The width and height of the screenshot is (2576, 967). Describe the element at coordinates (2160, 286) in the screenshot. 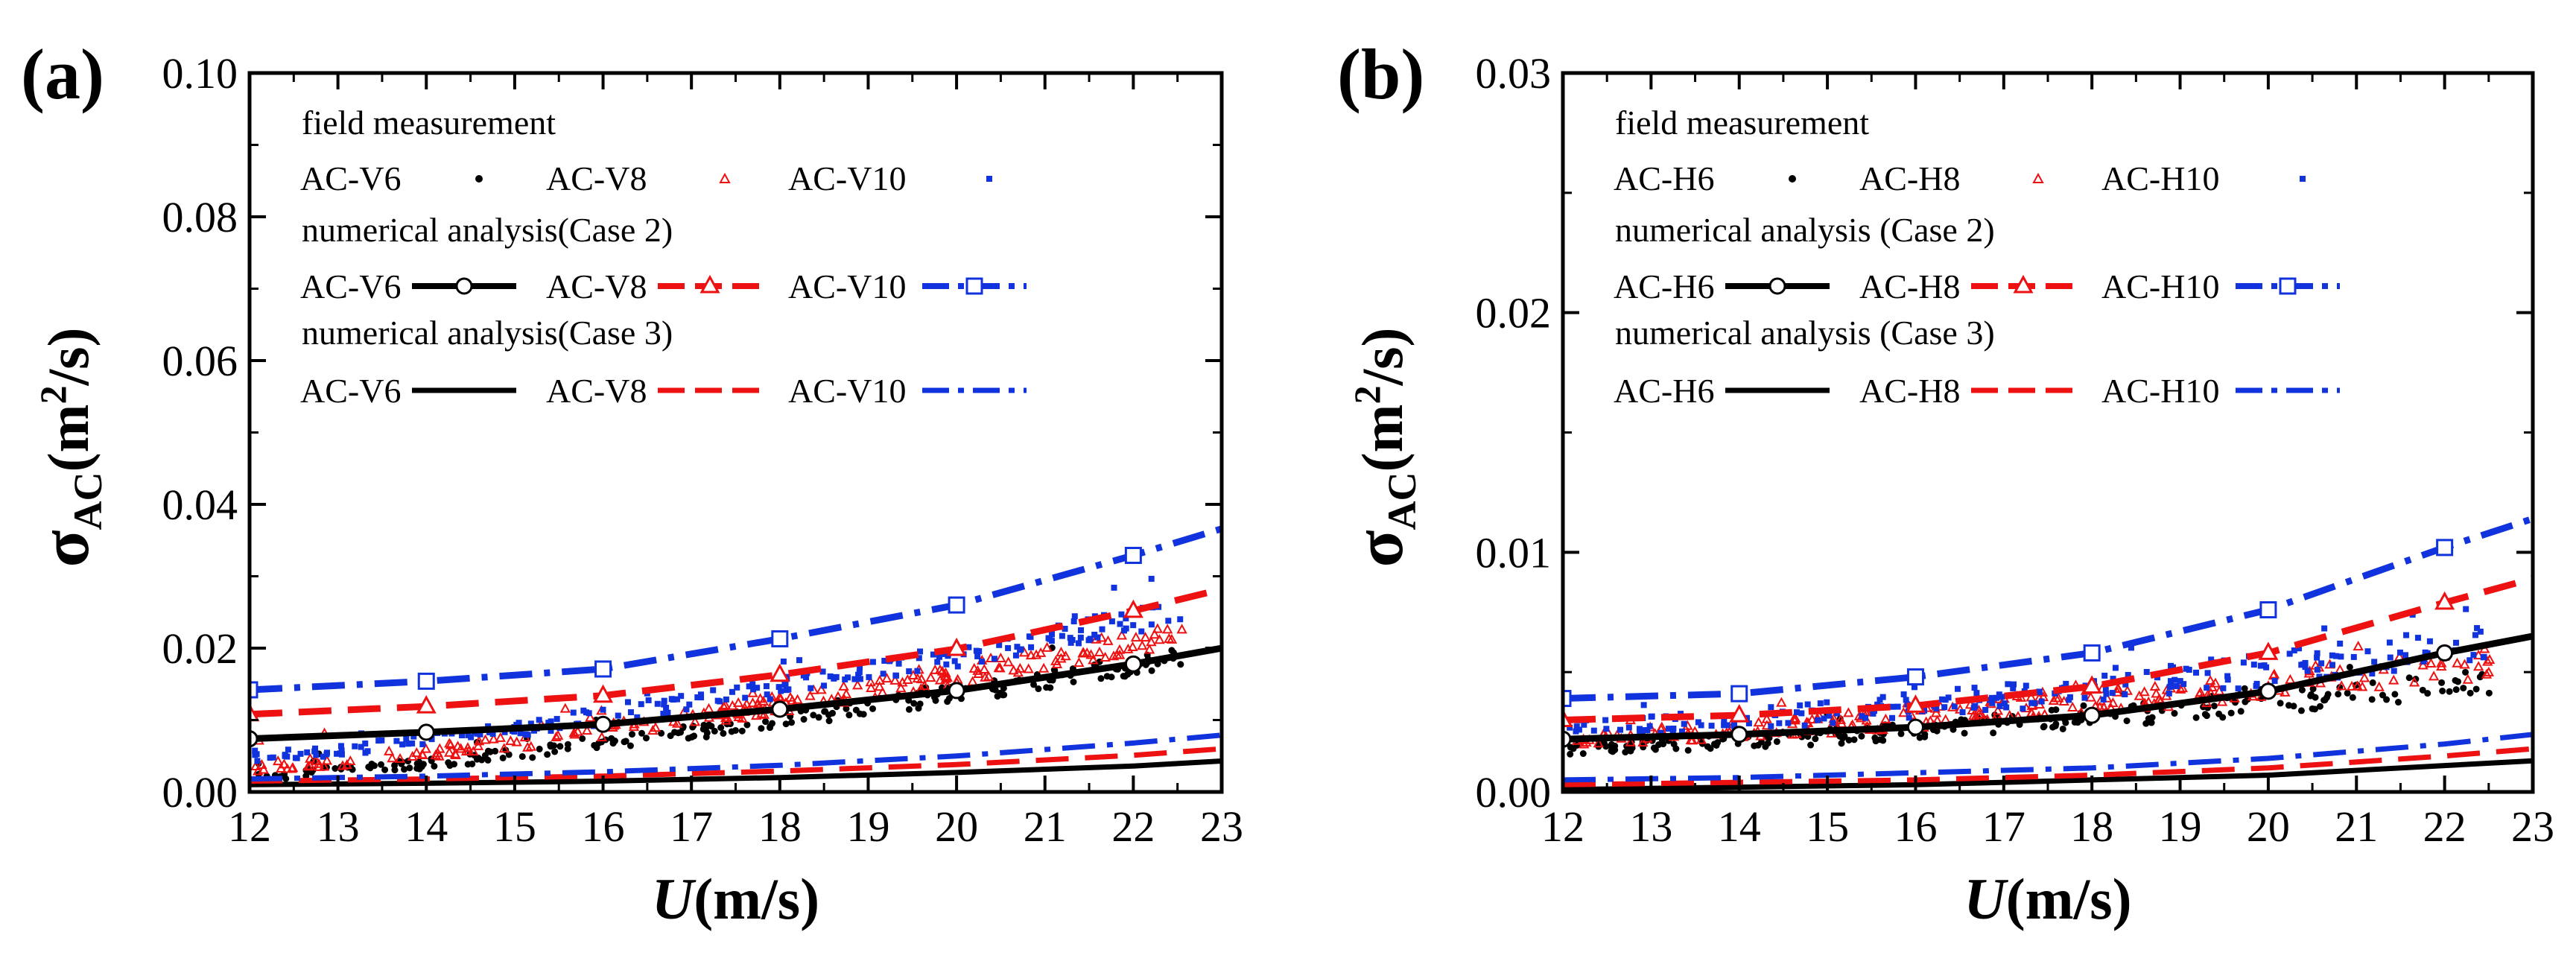

I see `legend-case2-label: AC-H10` at that location.